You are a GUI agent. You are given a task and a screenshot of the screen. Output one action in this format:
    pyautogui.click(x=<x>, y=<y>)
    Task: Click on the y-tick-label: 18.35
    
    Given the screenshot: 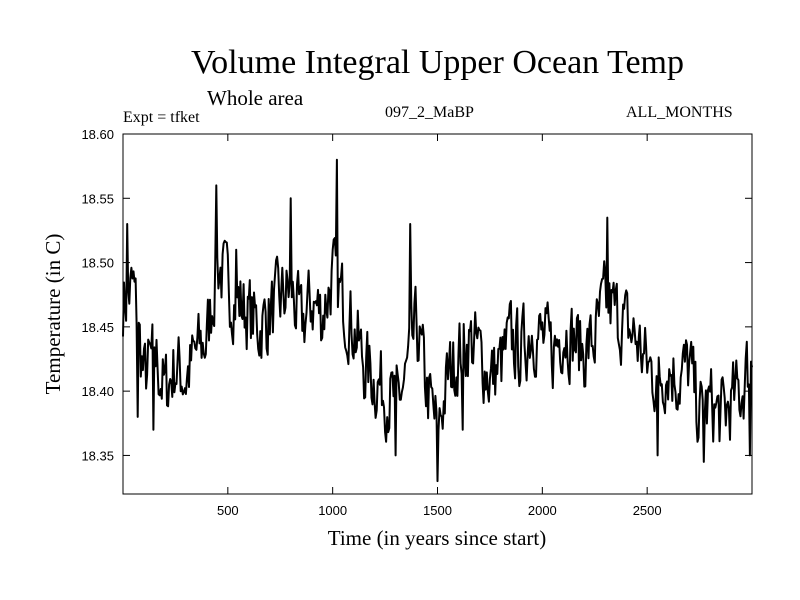 What is the action you would take?
    pyautogui.click(x=97, y=455)
    